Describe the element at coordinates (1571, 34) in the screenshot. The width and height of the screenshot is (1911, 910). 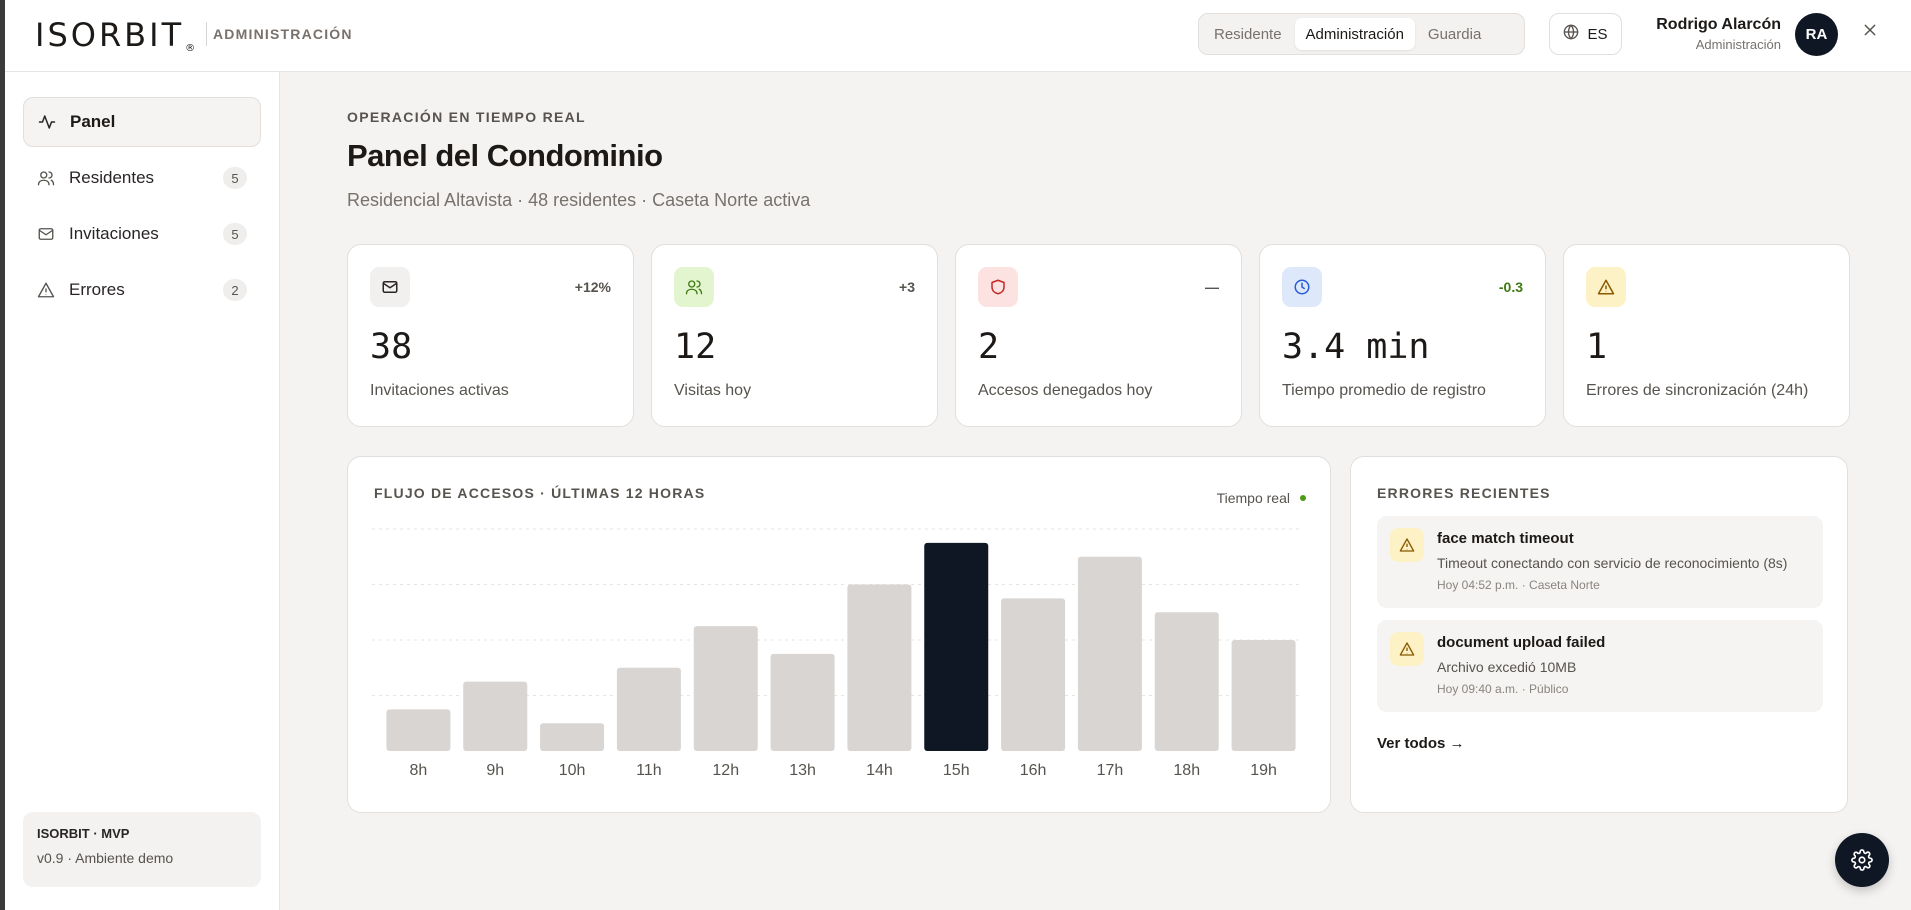
I see `globe-icon` at that location.